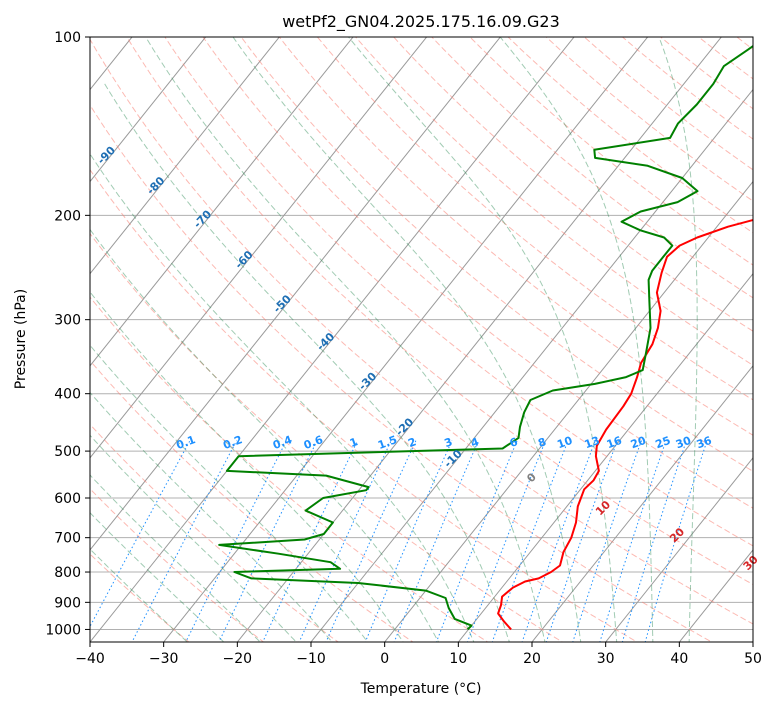 This screenshot has height=708, width=775. What do you see at coordinates (421, 22) in the screenshot?
I see `chart-title: wetPf2_GN04.2025.175.16.09.G23` at bounding box center [421, 22].